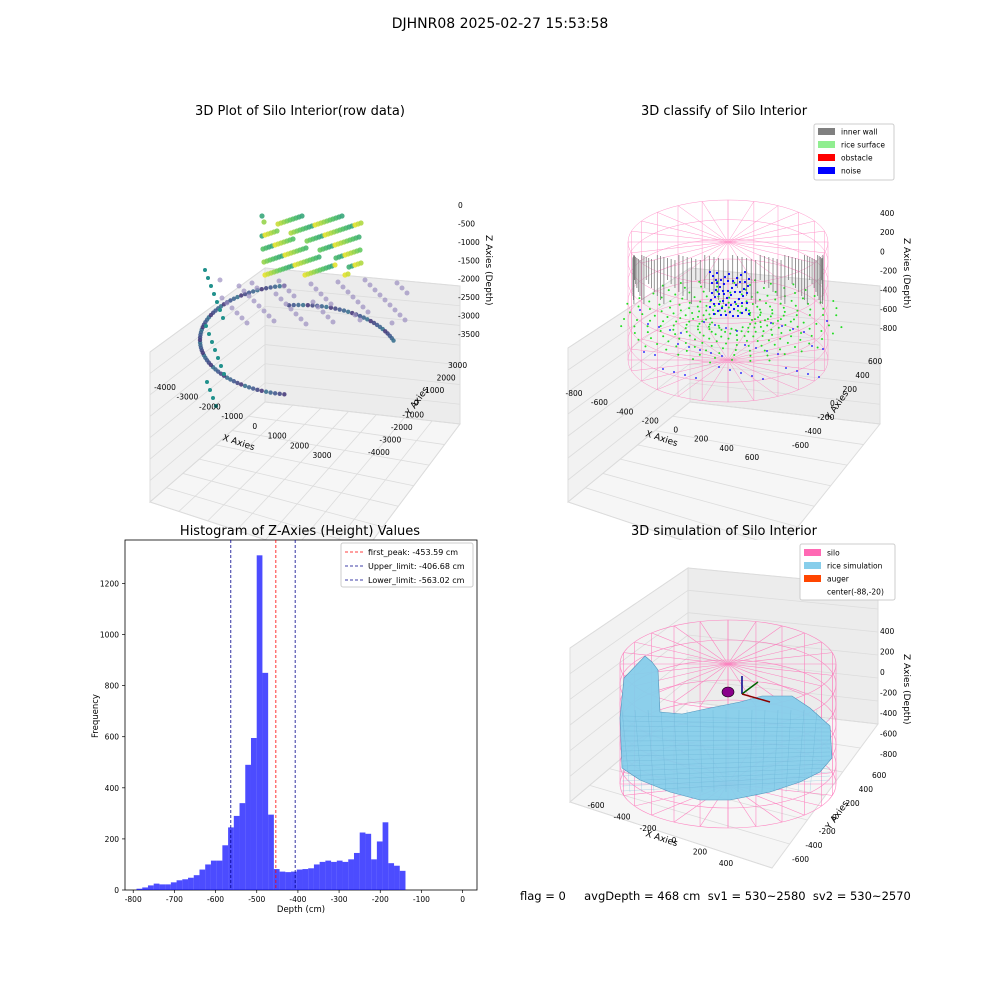 The width and height of the screenshot is (1000, 1000). I want to click on raw-z-tick-label: -2500, so click(469, 297).